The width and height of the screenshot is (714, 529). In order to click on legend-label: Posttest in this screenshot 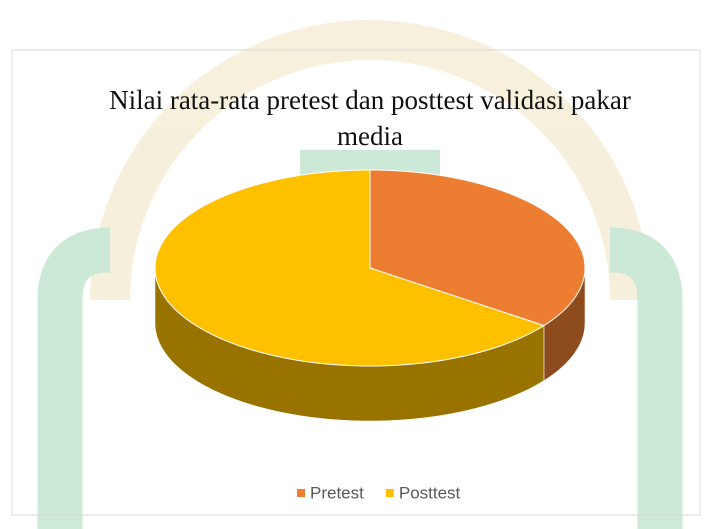, I will do `click(430, 492)`.